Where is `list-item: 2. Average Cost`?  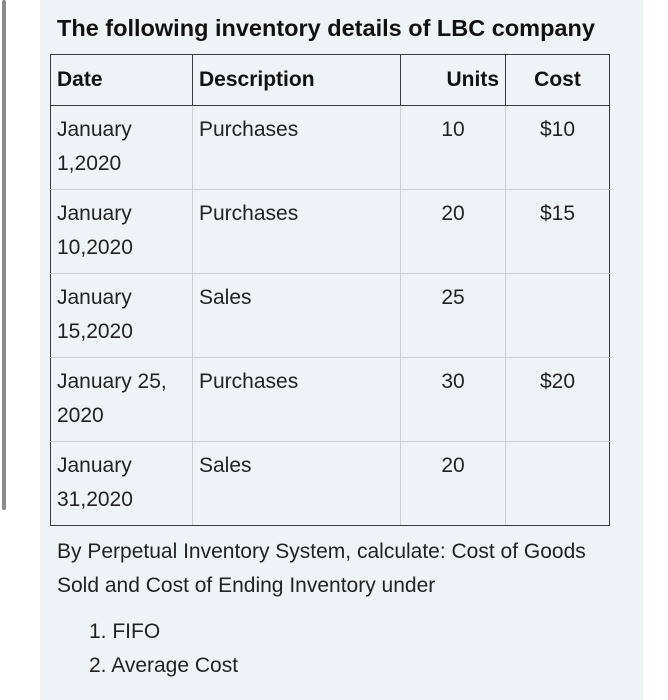 list-item: 2. Average Cost is located at coordinates (147, 666).